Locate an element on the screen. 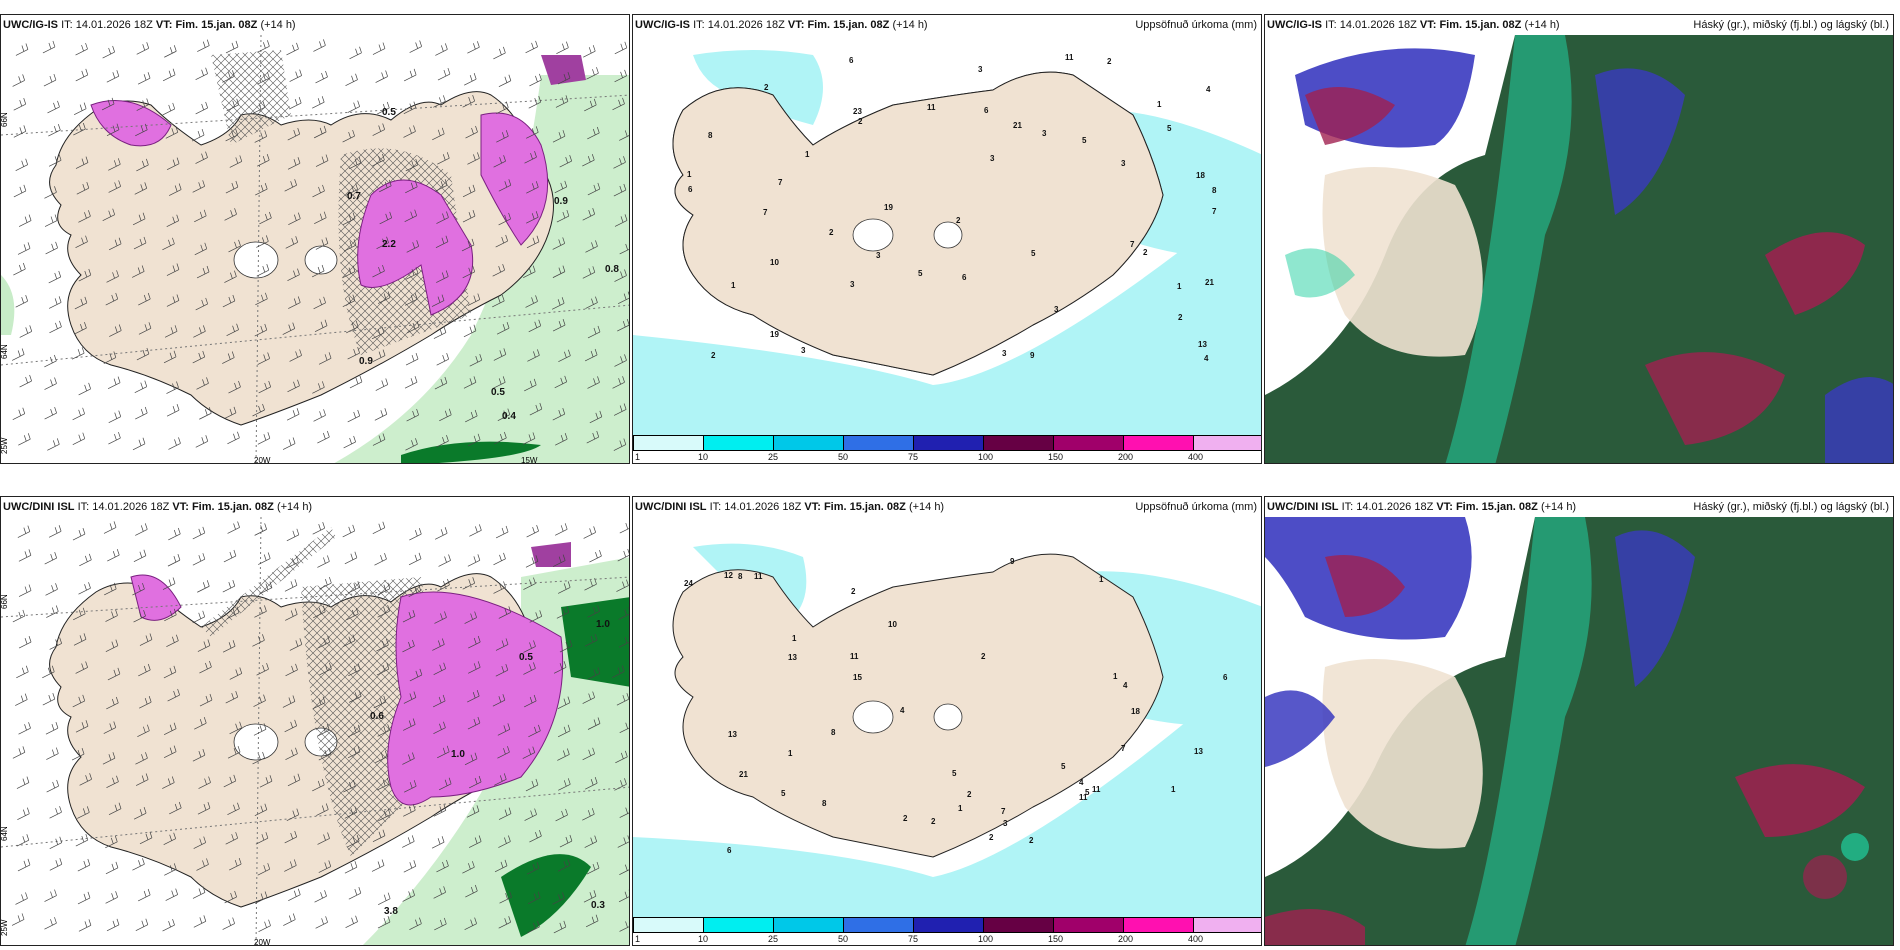  lon-label: 25W is located at coordinates (5, 927).